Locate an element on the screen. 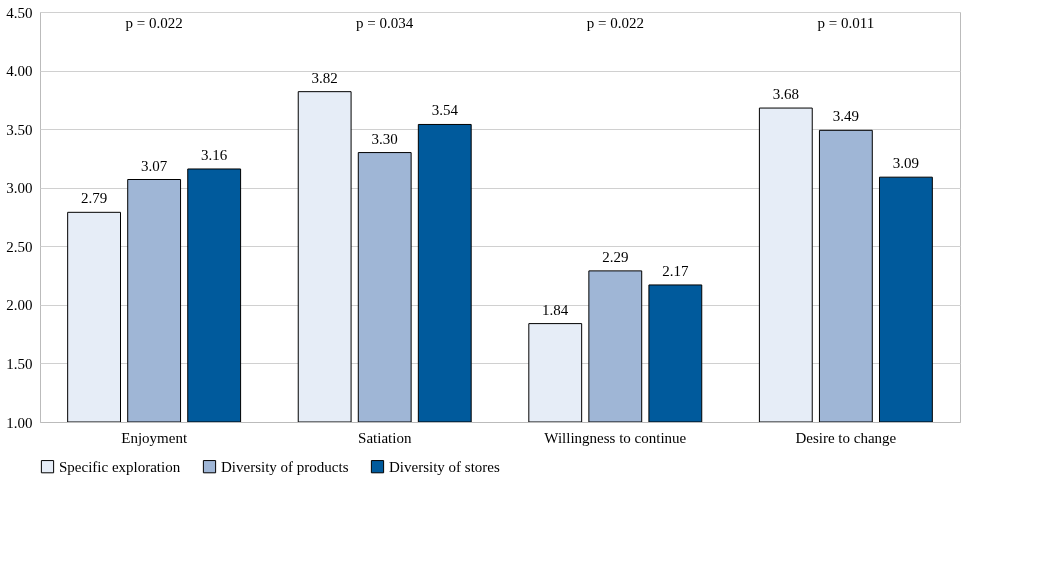 The image size is (1054, 570). x-tick-label: Satiation is located at coordinates (385, 437).